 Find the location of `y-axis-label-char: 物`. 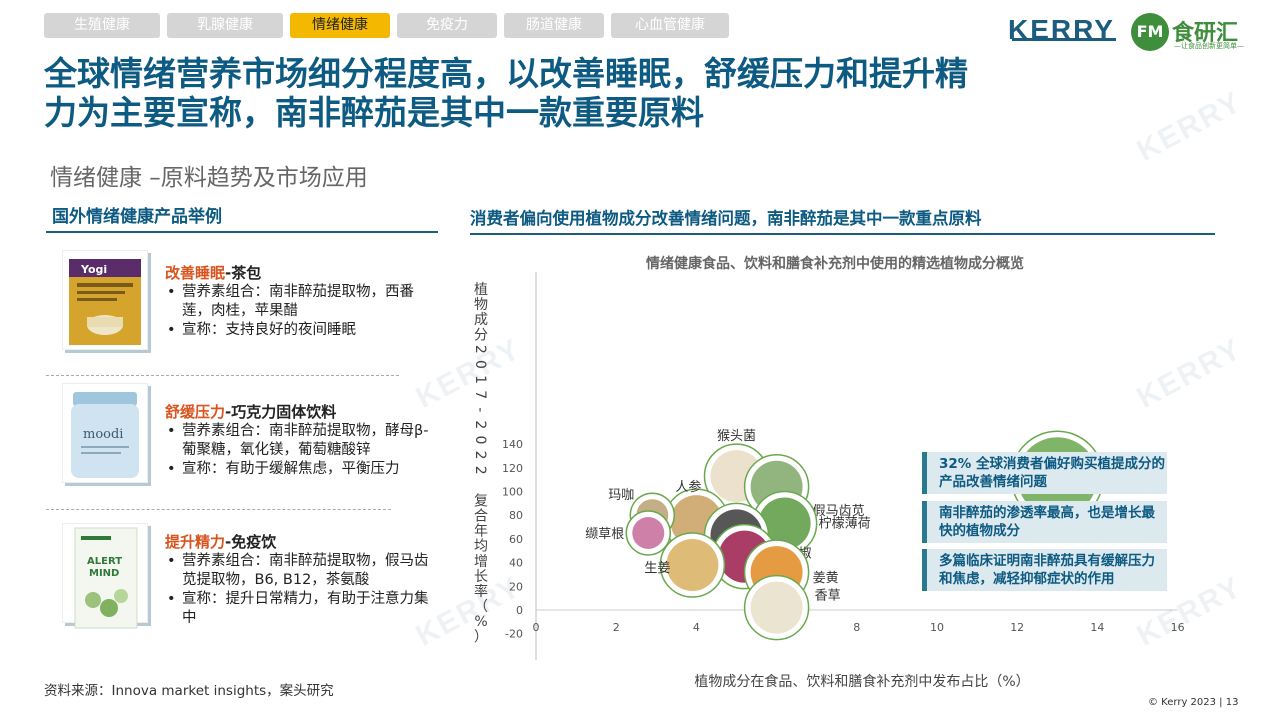

y-axis-label-char: 物 is located at coordinates (481, 305).